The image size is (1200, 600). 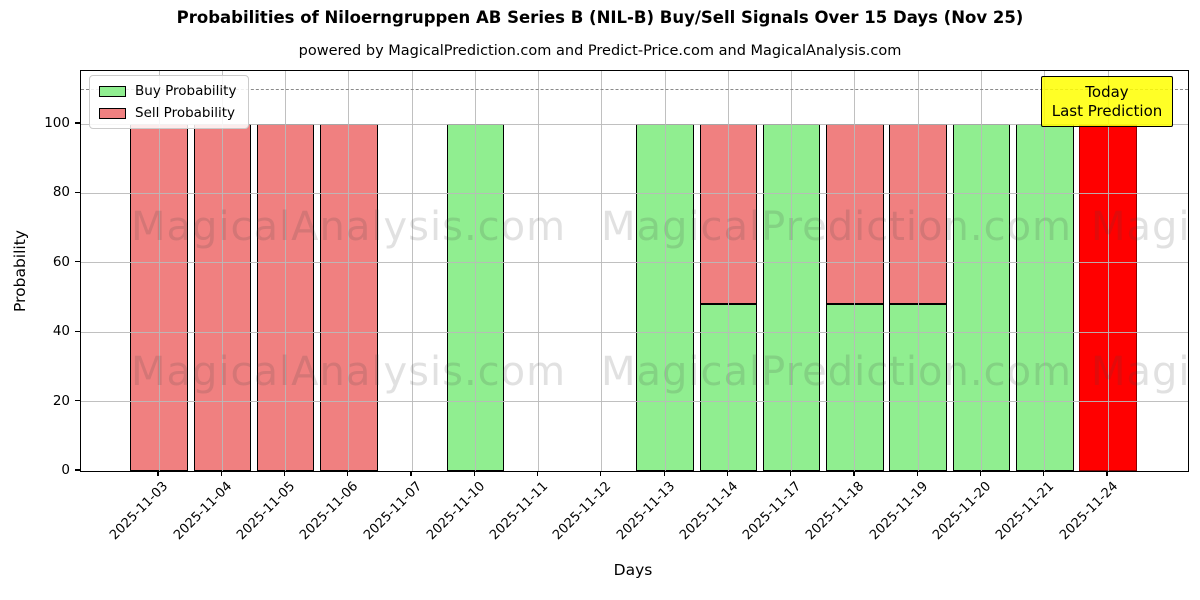 I want to click on y-tick-label: 100, so click(x=57, y=123).